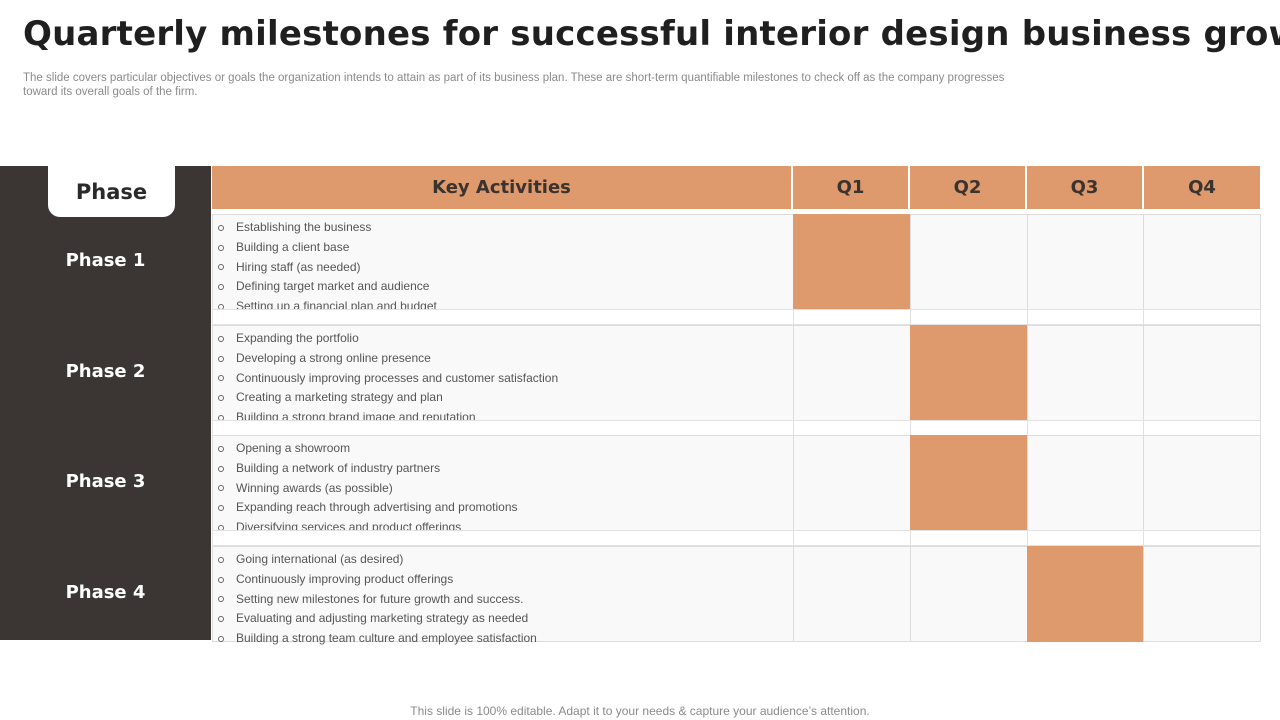 The image size is (1280, 720). I want to click on quarter-cell-phase-3-q3, so click(1086, 483).